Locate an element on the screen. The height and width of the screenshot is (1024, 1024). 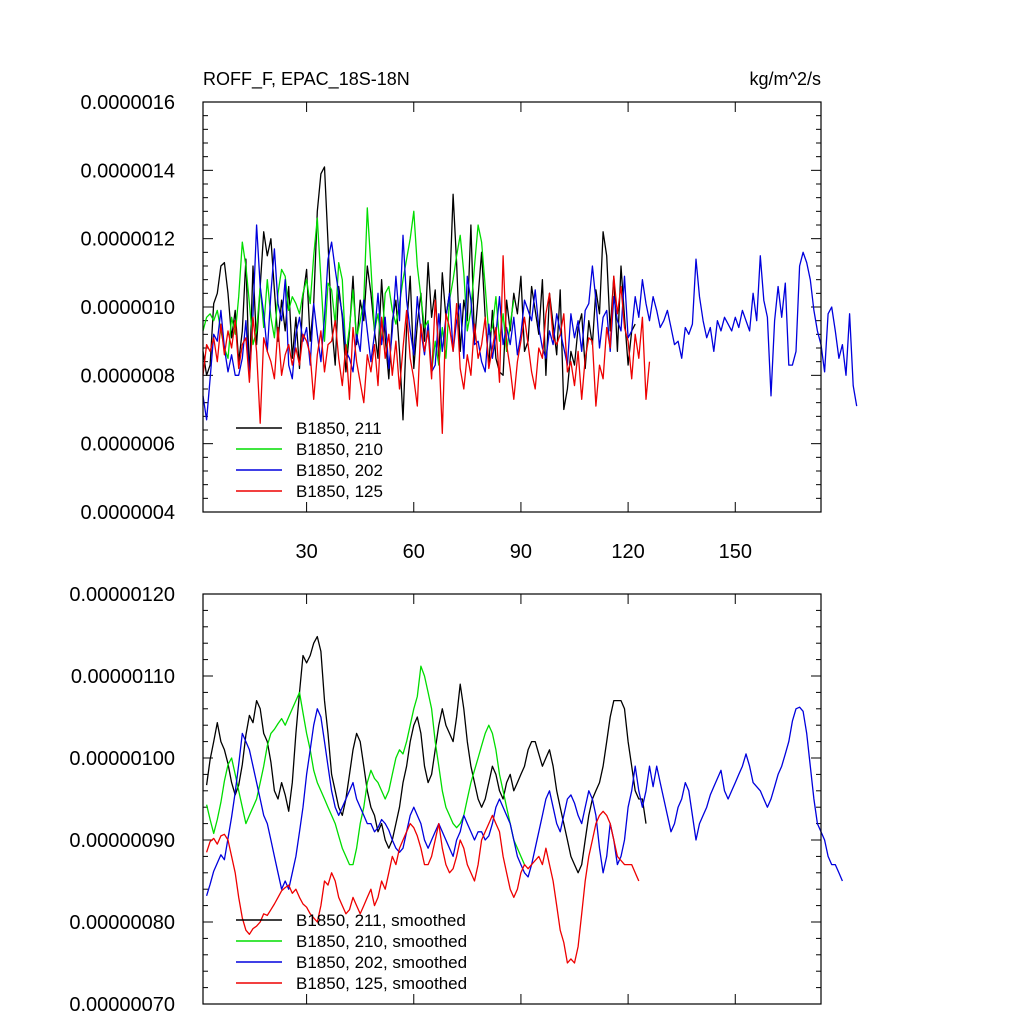
top-y-tick-label: 0.0000008 is located at coordinates (127, 376).